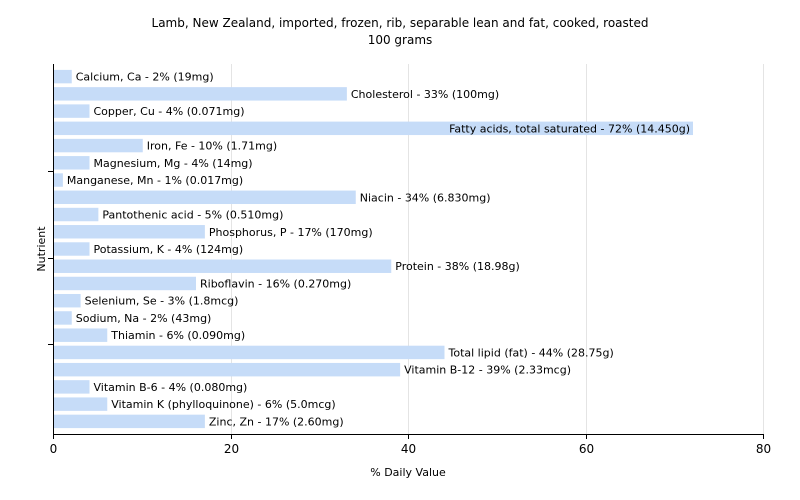  I want to click on y-axis-ticks, so click(50, 258).